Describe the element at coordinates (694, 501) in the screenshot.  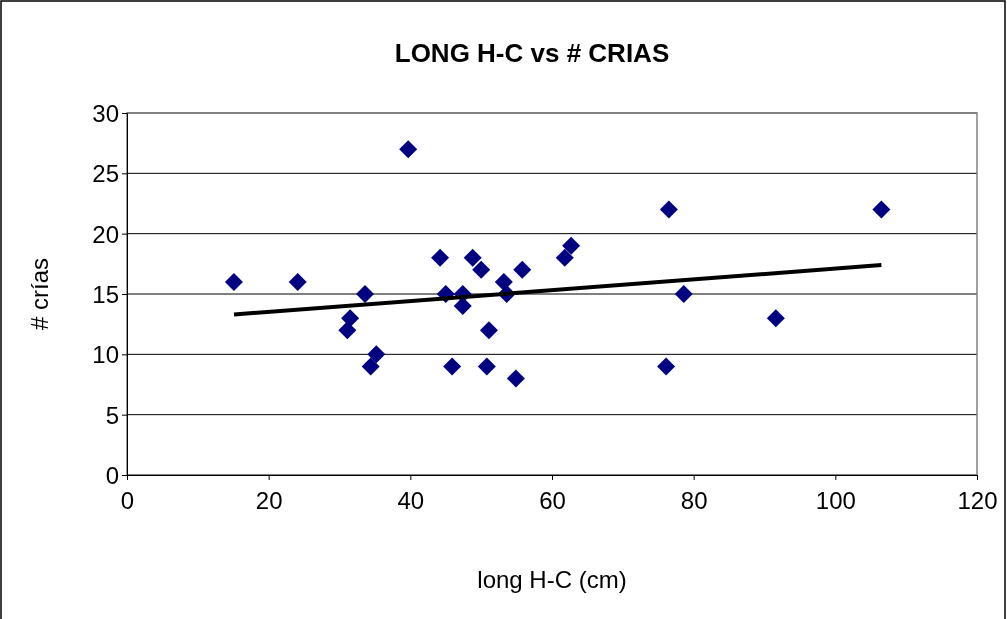
I see `x-tick-label: 80` at that location.